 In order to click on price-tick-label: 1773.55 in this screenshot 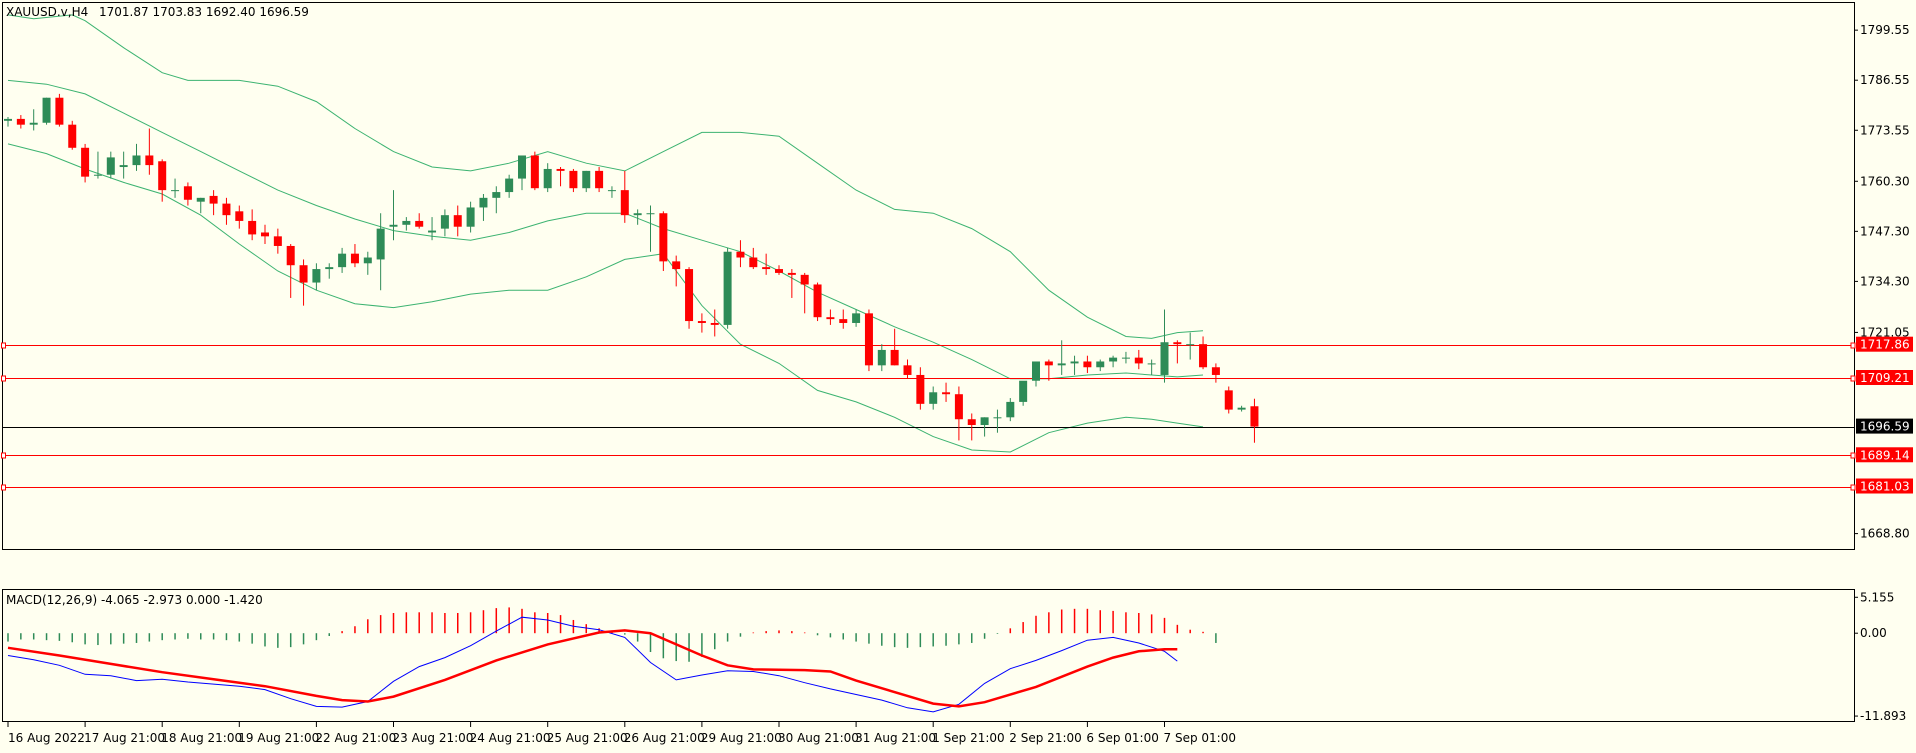, I will do `click(1885, 130)`.